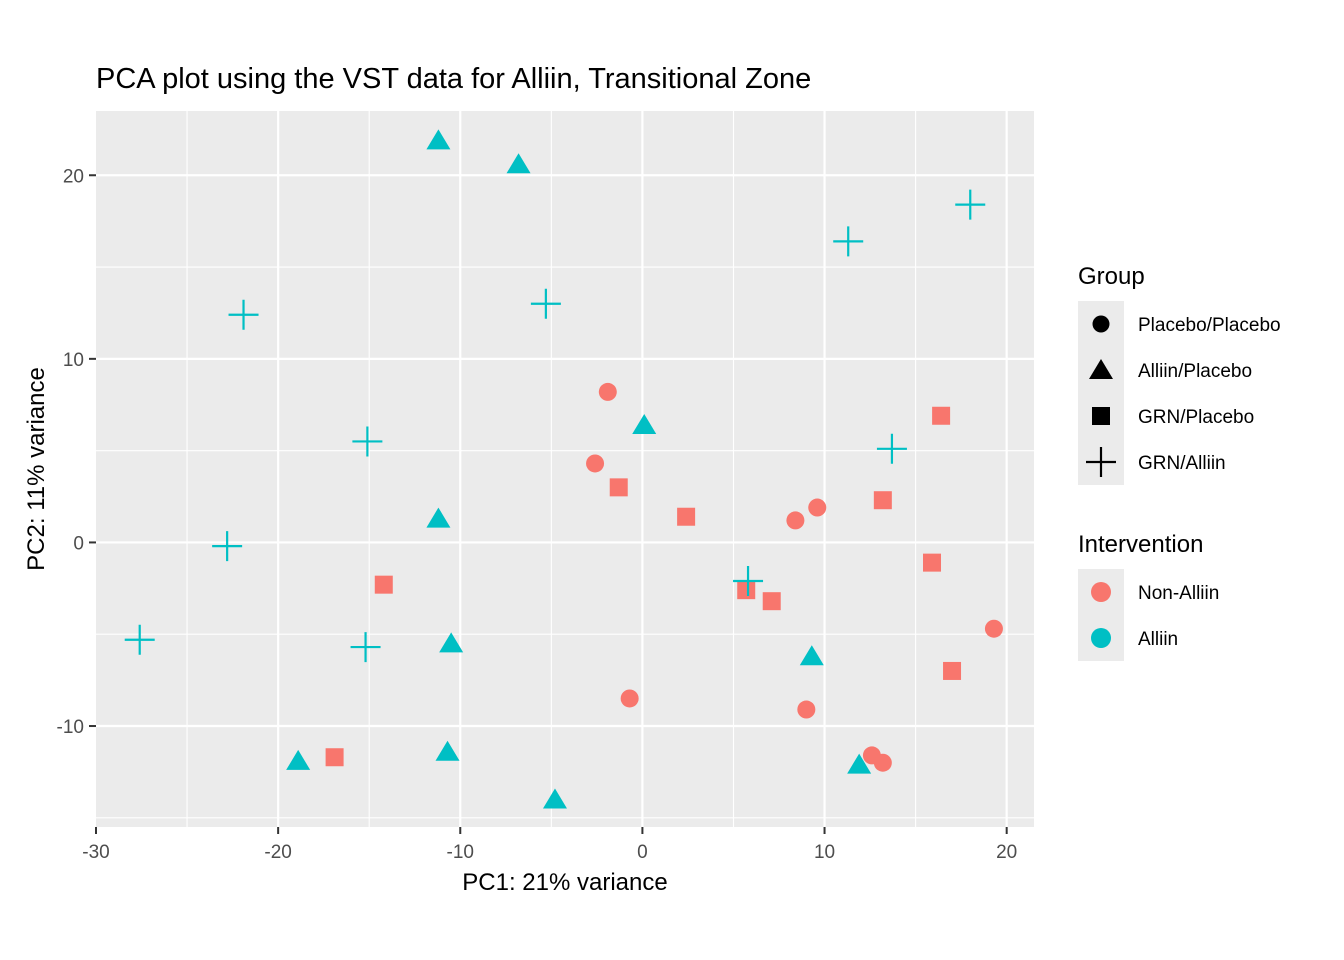 The image size is (1344, 960). I want to click on x-tick-label: -20, so click(277, 852).